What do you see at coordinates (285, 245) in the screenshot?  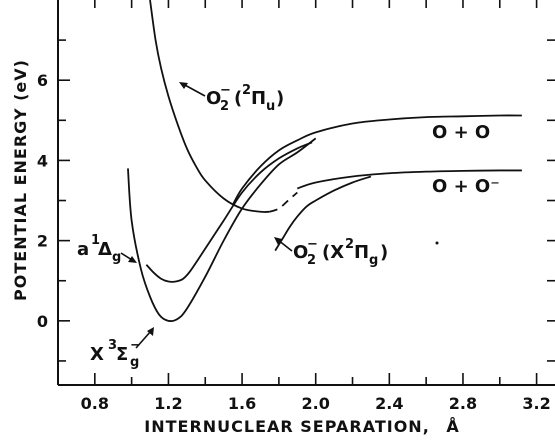 I see `arrow-o2-minus-x` at bounding box center [285, 245].